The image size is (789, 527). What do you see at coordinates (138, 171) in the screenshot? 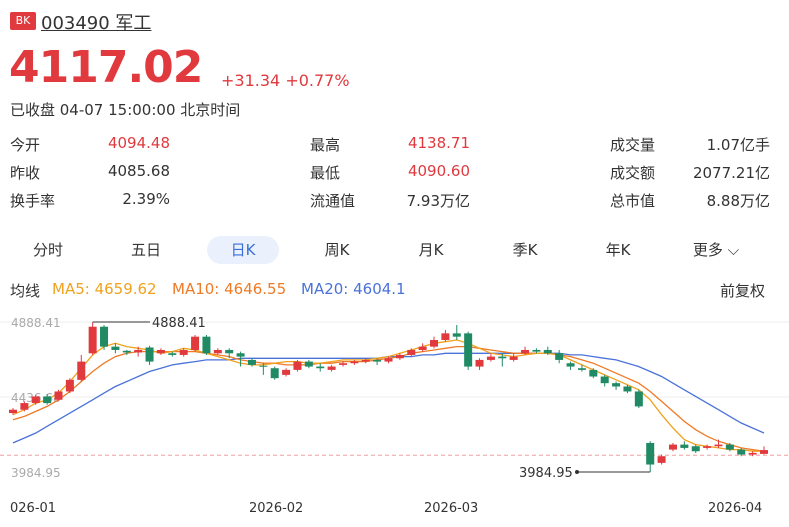
I see `stat-value: 4085.68` at bounding box center [138, 171].